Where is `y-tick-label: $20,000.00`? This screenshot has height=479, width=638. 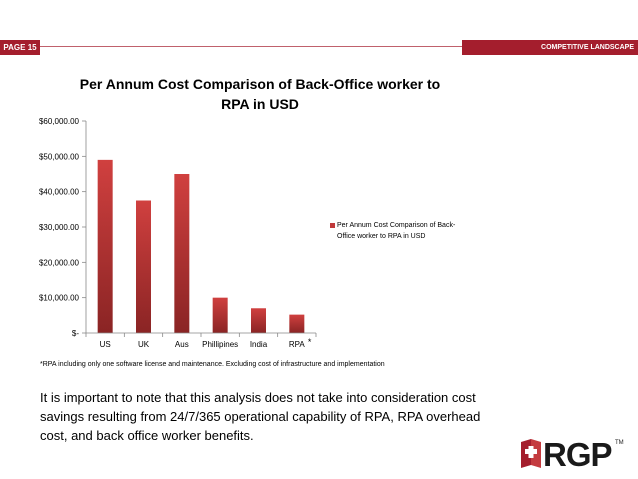
y-tick-label: $20,000.00 is located at coordinates (59, 262).